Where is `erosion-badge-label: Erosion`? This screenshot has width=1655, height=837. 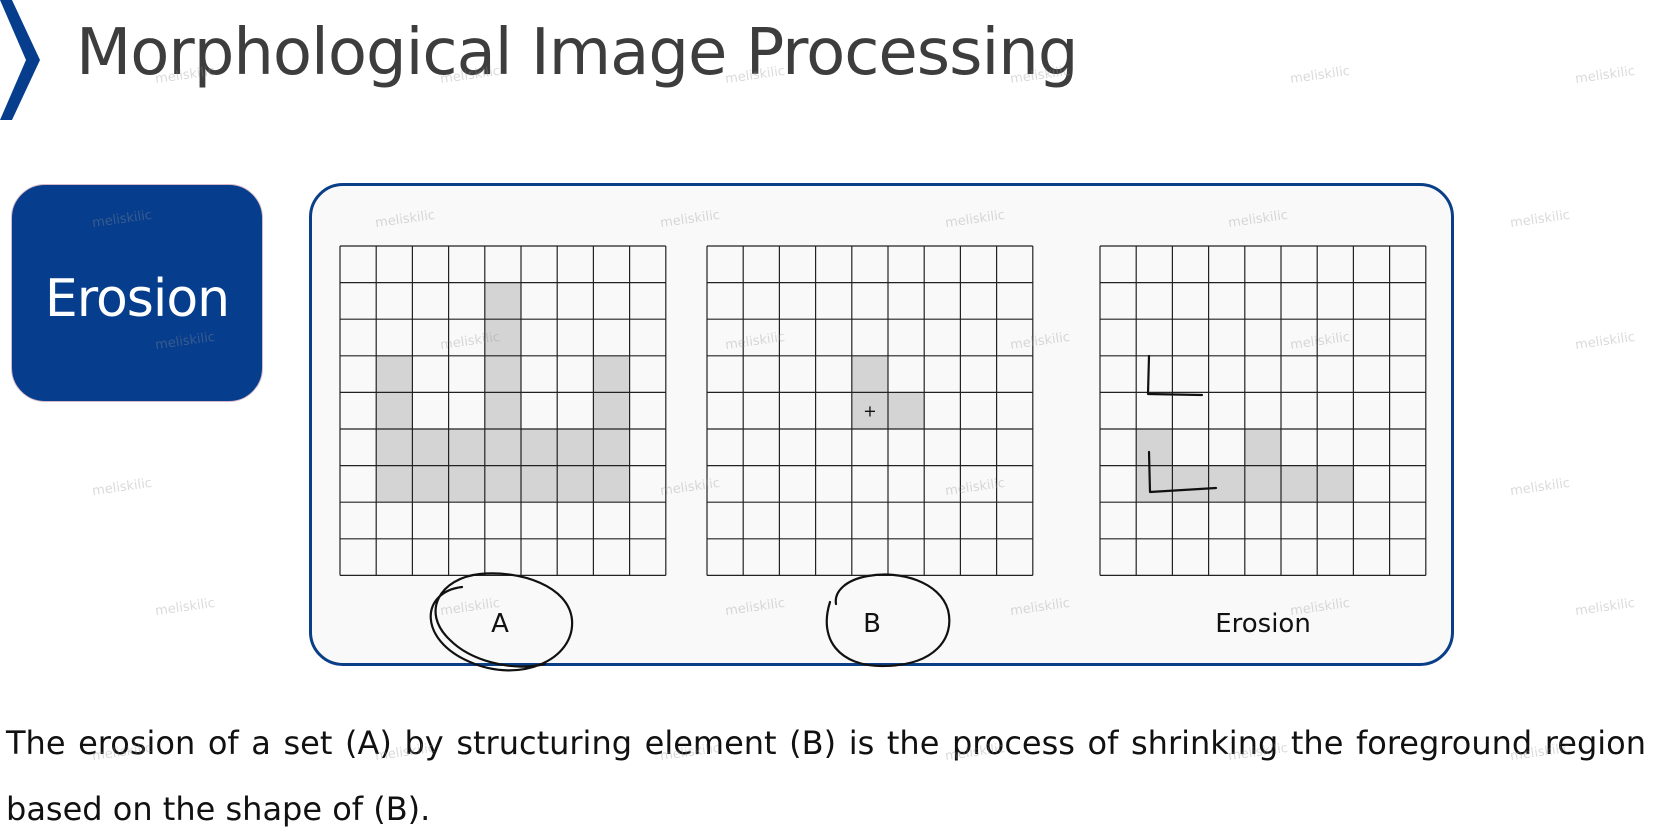
erosion-badge-label: Erosion is located at coordinates (137, 299).